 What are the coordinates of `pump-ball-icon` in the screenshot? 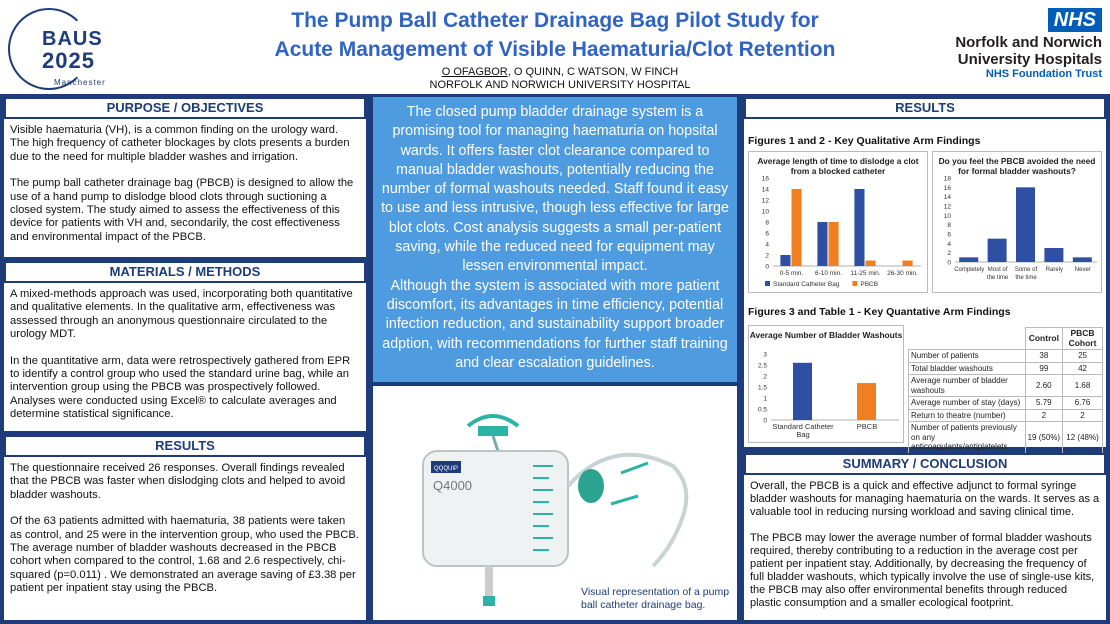 It's located at (591, 486).